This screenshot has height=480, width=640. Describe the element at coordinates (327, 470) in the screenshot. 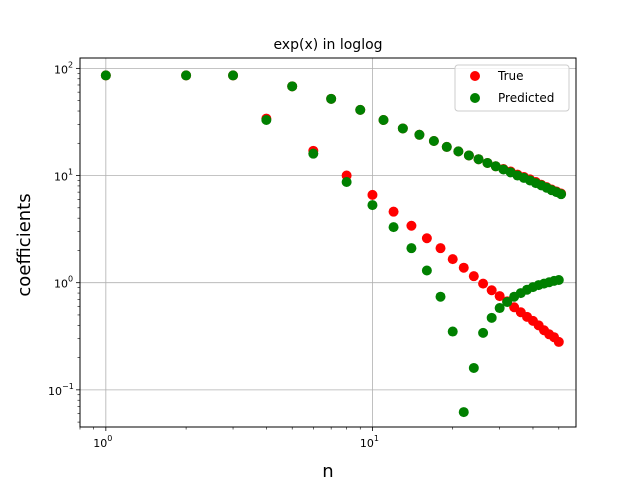

I see `x-axis-label: n` at that location.